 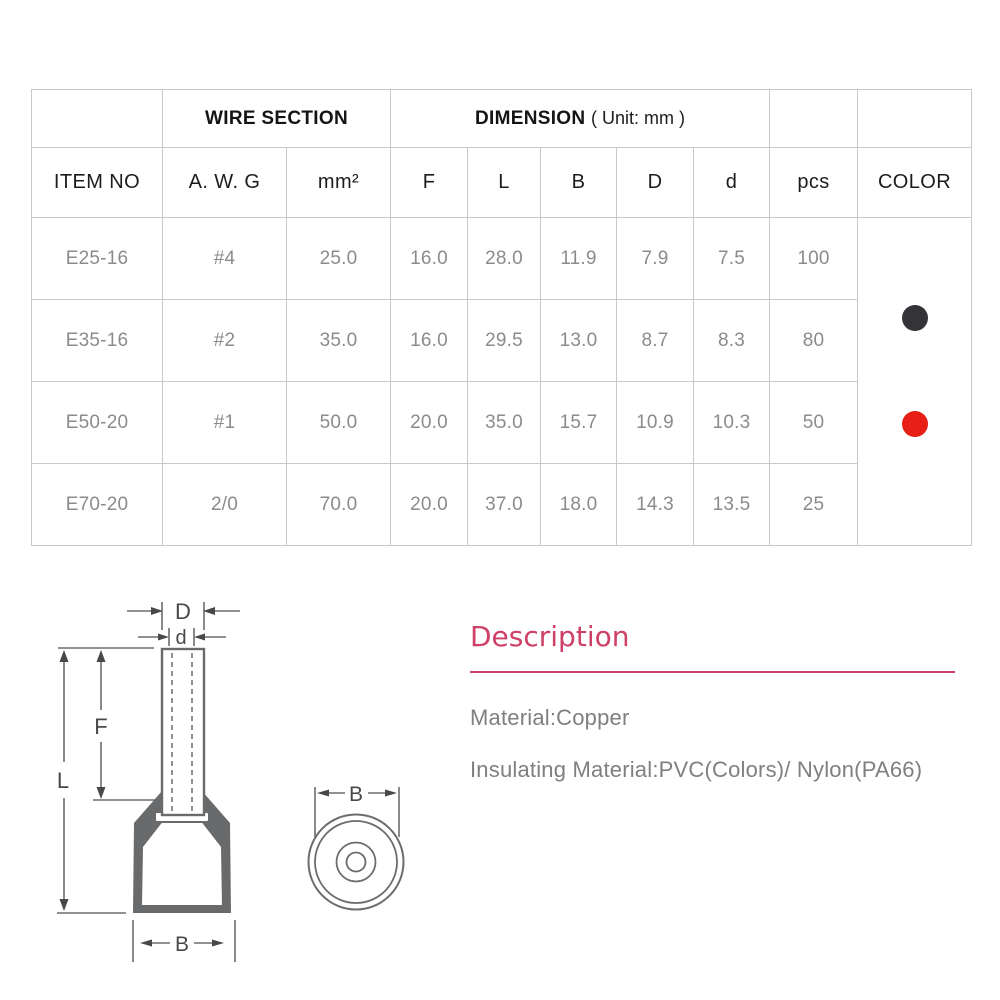 I want to click on col-header-l: L, so click(x=504, y=182).